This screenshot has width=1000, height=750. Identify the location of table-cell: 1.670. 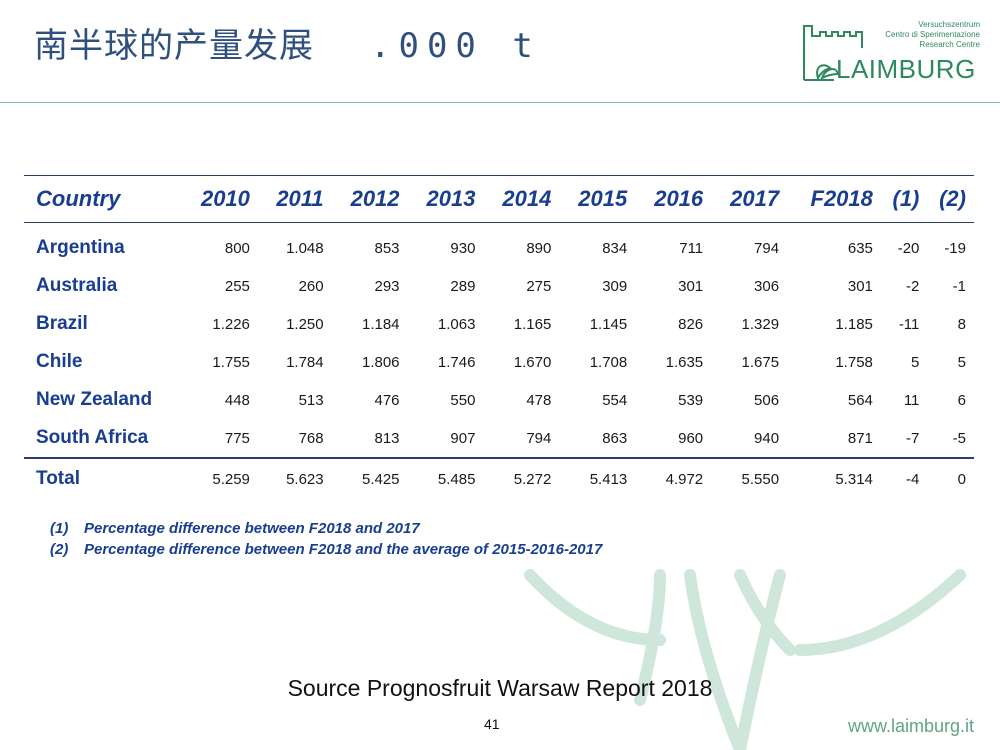
(532, 362).